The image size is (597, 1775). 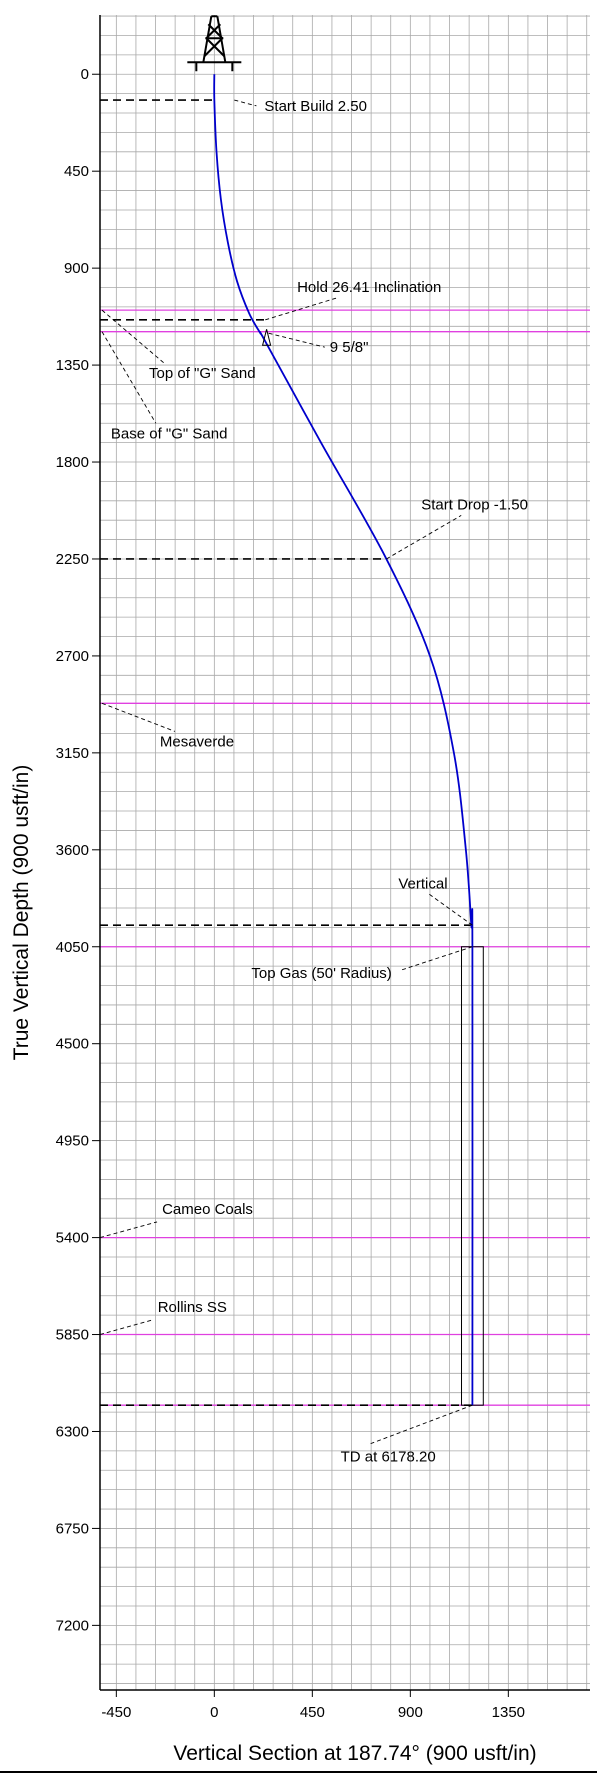 What do you see at coordinates (192, 1307) in the screenshot?
I see `formation-label: Rollins SS` at bounding box center [192, 1307].